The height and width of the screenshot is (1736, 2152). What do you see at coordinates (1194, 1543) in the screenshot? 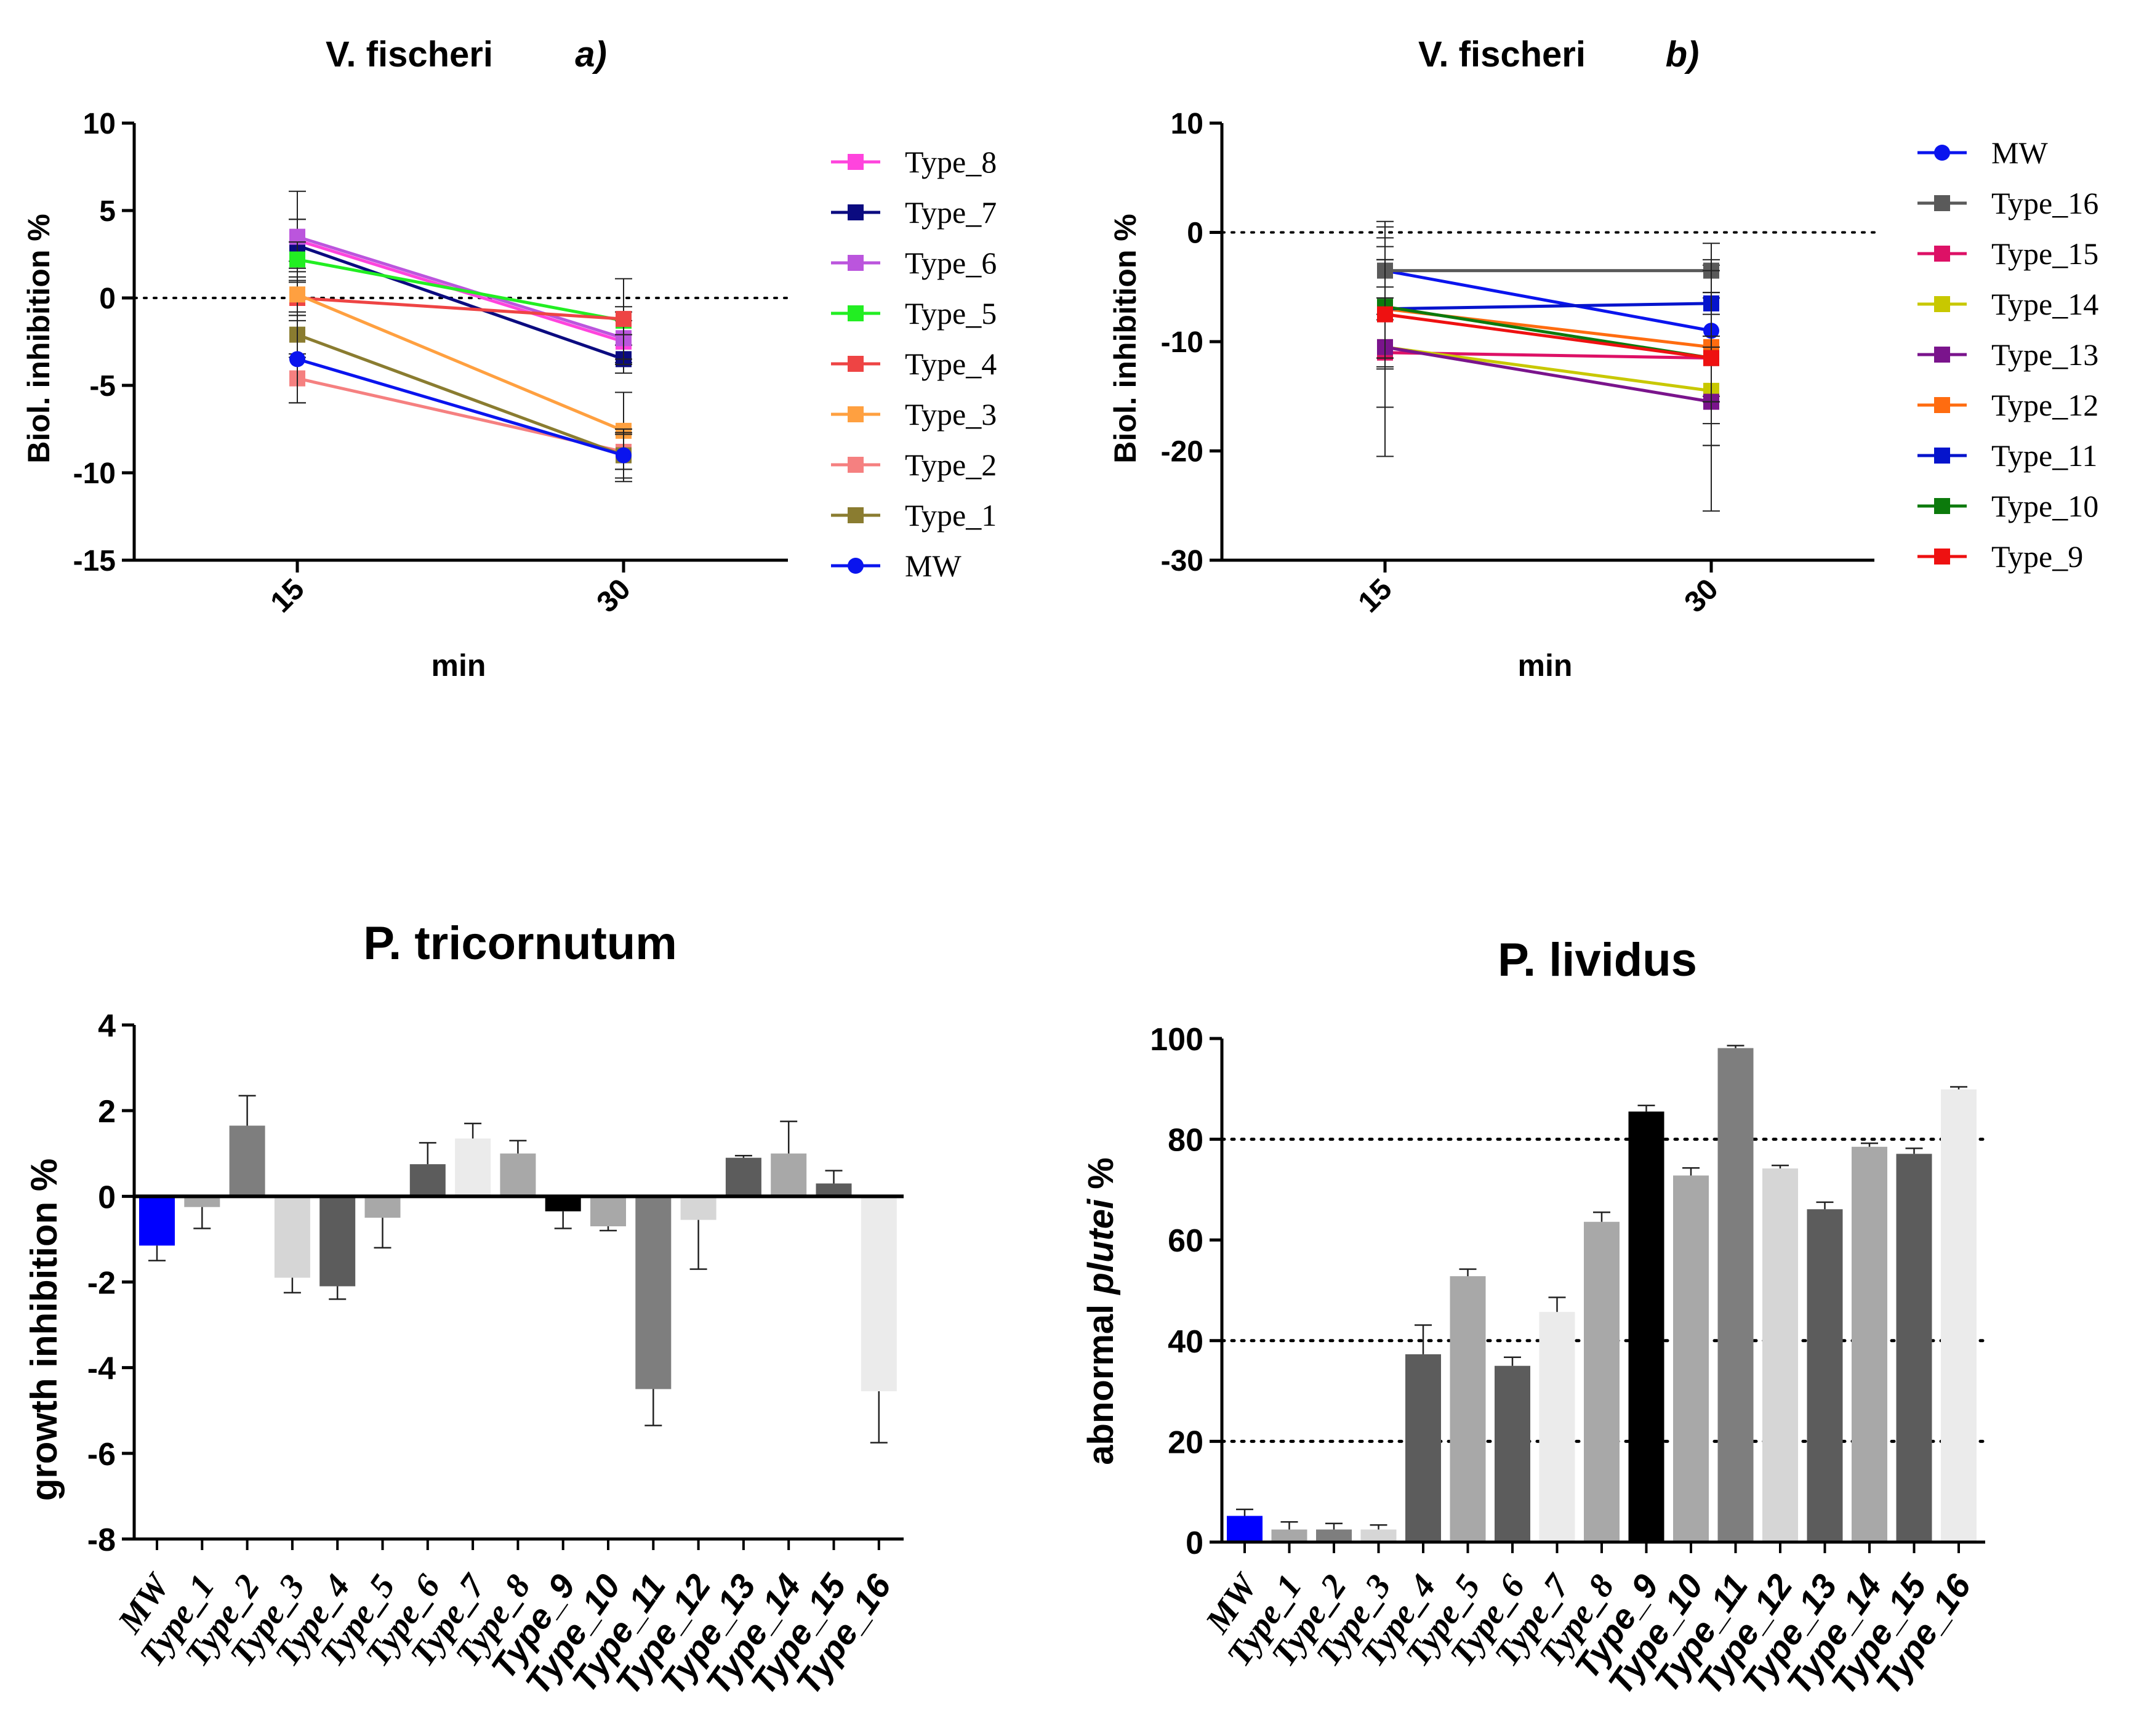
I see `y-tick-label: 0` at bounding box center [1194, 1543].